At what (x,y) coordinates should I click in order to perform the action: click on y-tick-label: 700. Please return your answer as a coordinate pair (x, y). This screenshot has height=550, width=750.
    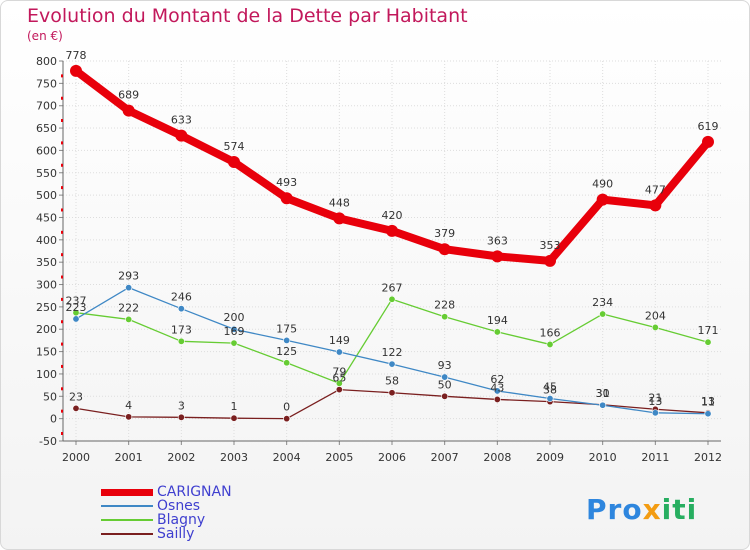
    Looking at the image, I should click on (46, 106).